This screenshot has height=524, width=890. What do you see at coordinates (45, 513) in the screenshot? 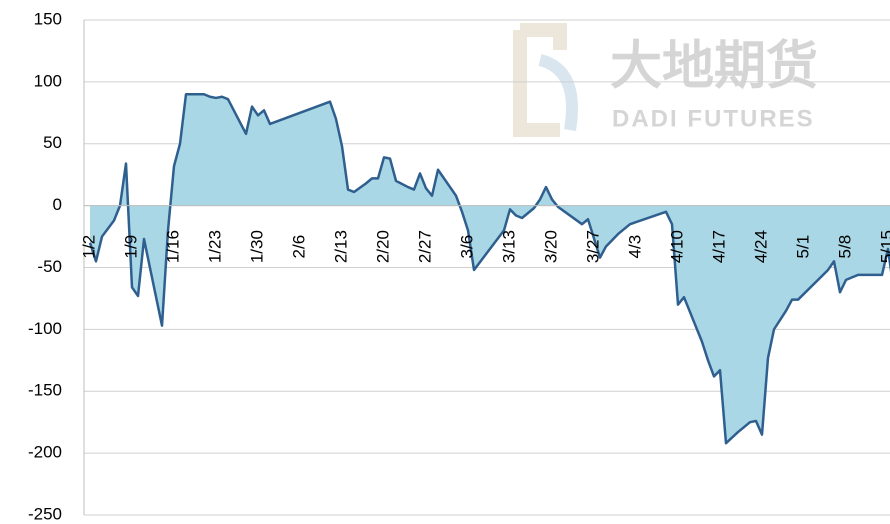
I see `y-tick-label: -250` at bounding box center [45, 513].